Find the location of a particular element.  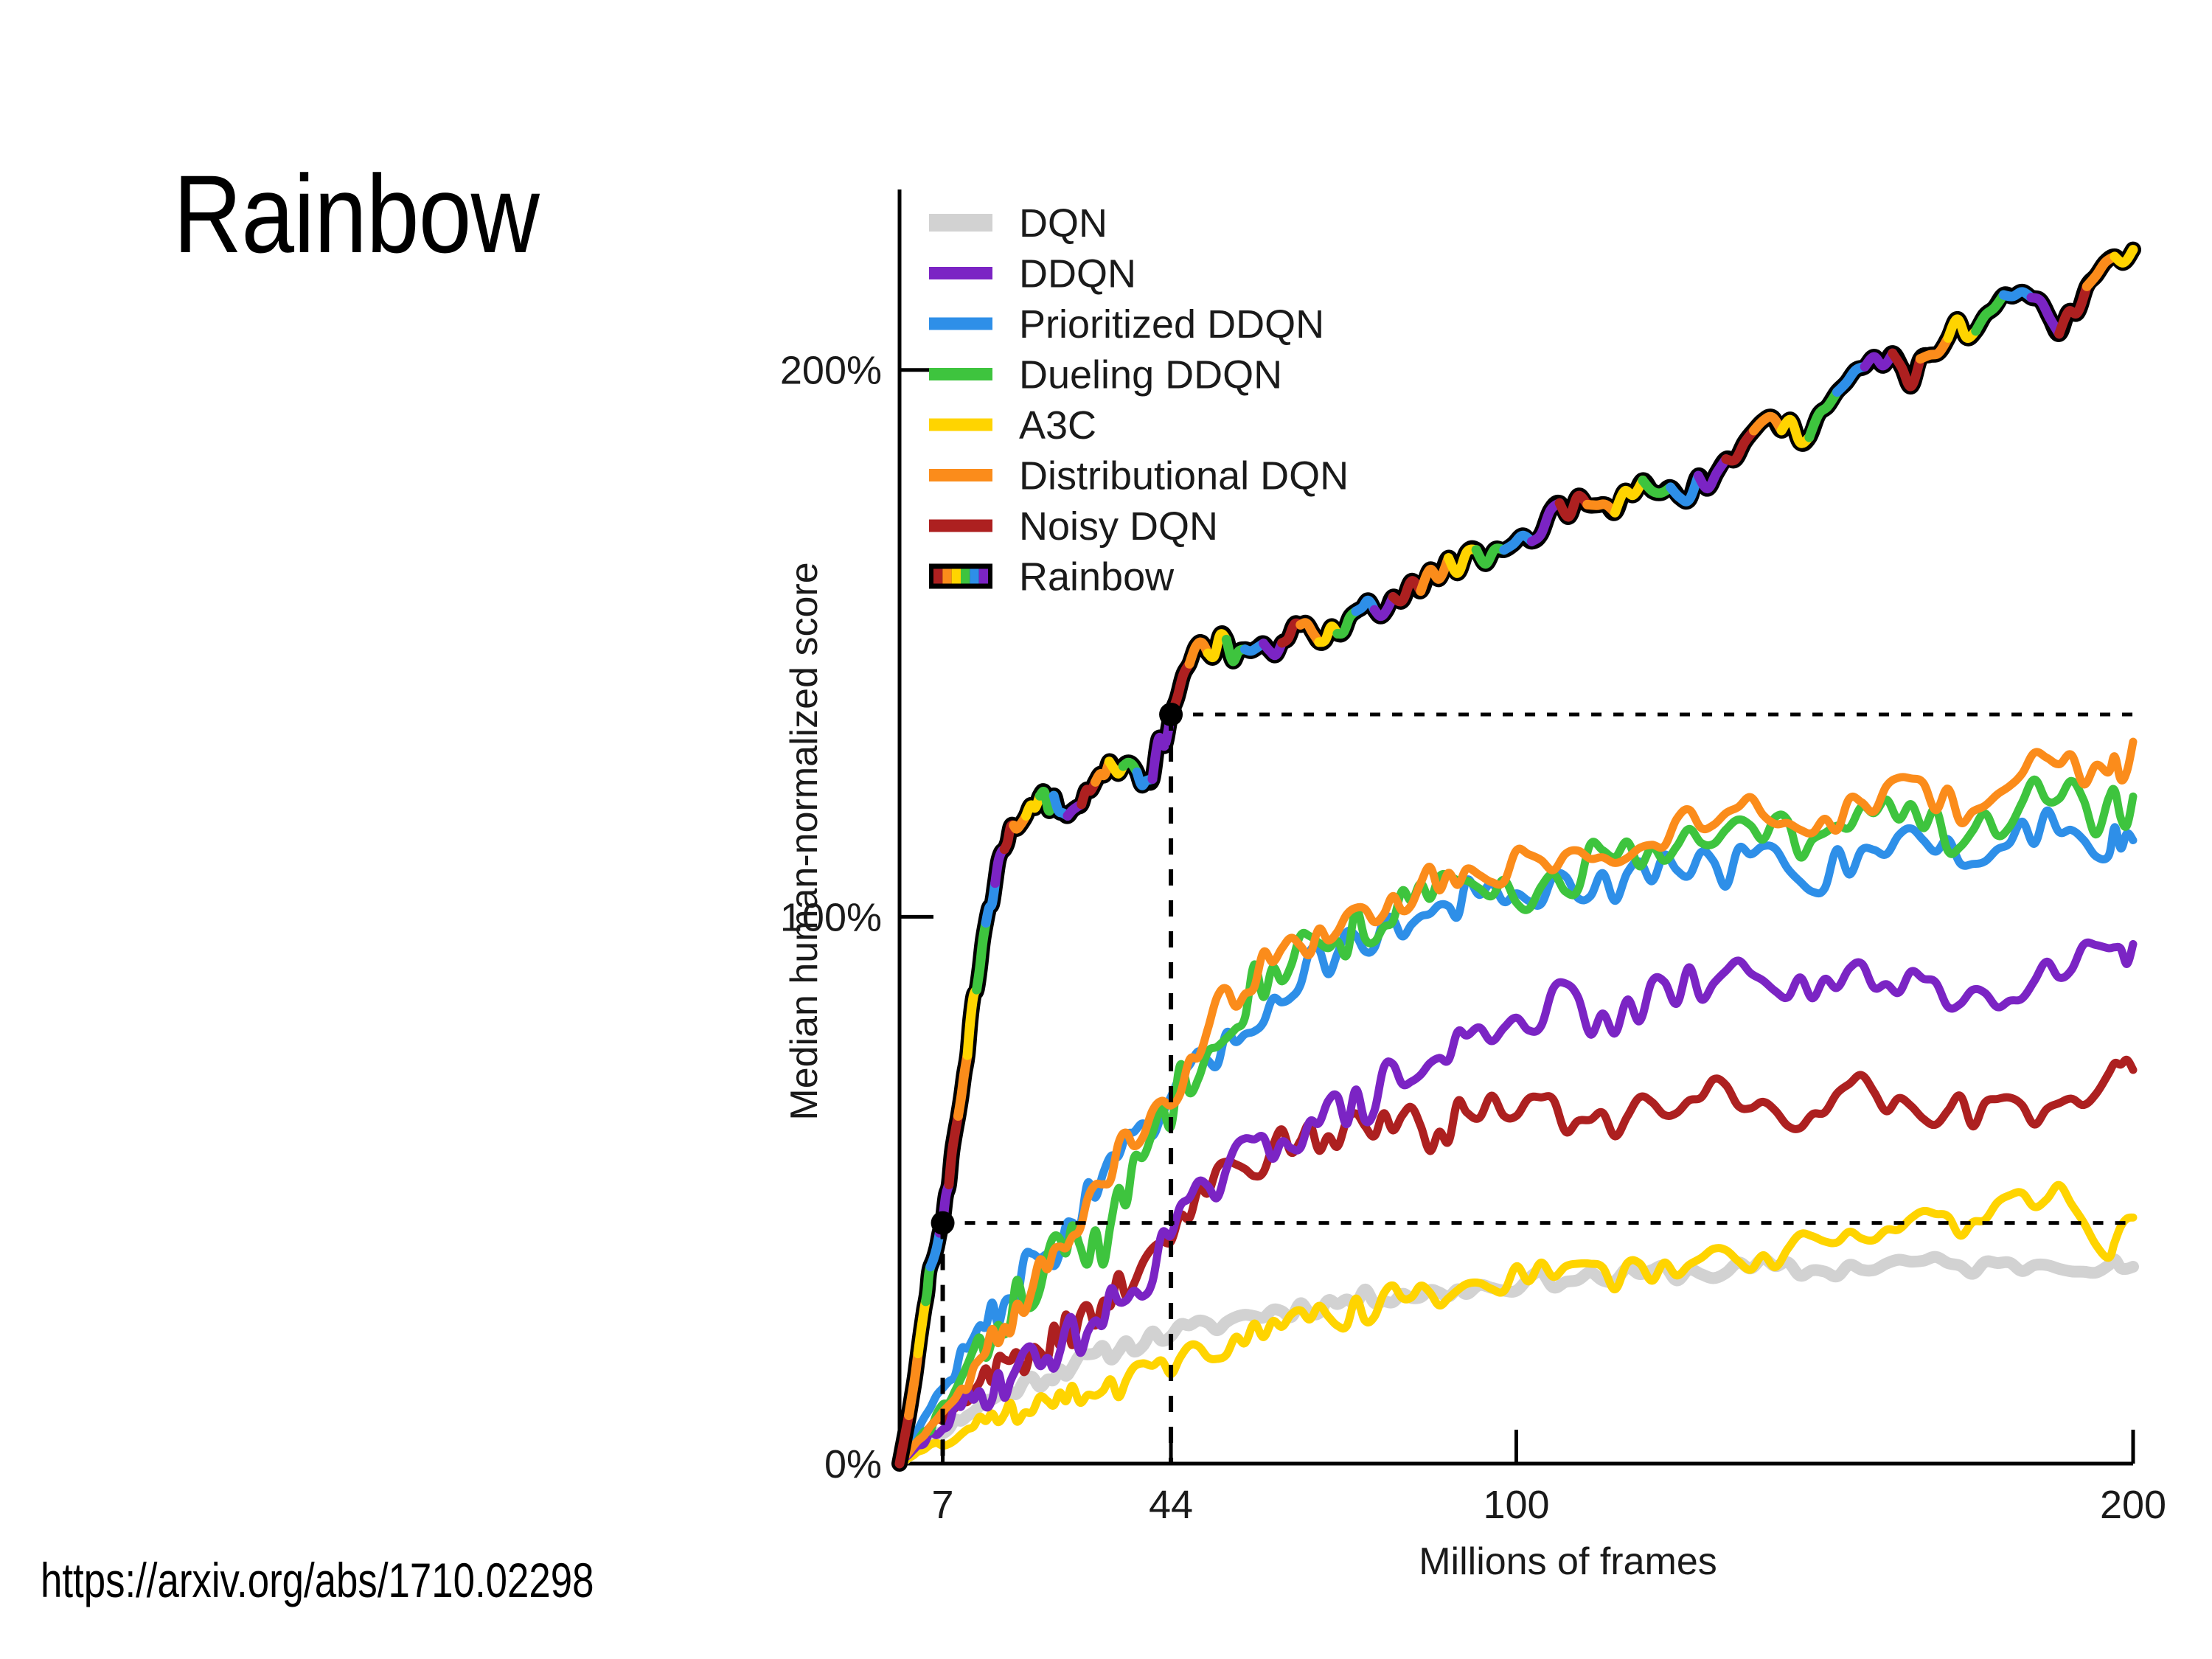

legend-item-distributional-dqn: Distributional DQN is located at coordinates (1139, 476).